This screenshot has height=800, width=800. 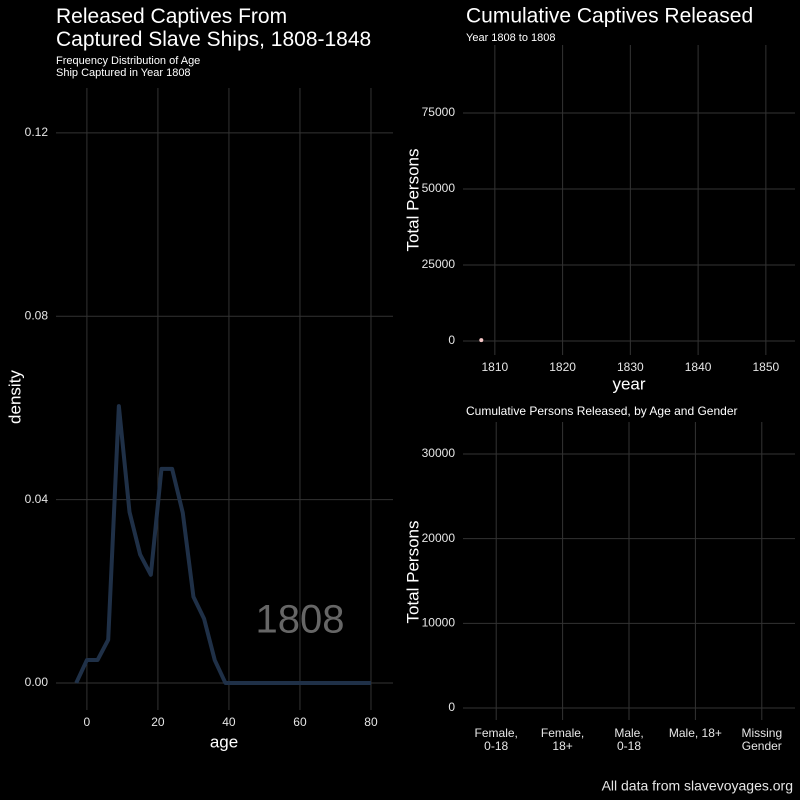 I want to click on x-tick-label: Male, 18+, so click(x=695, y=733).